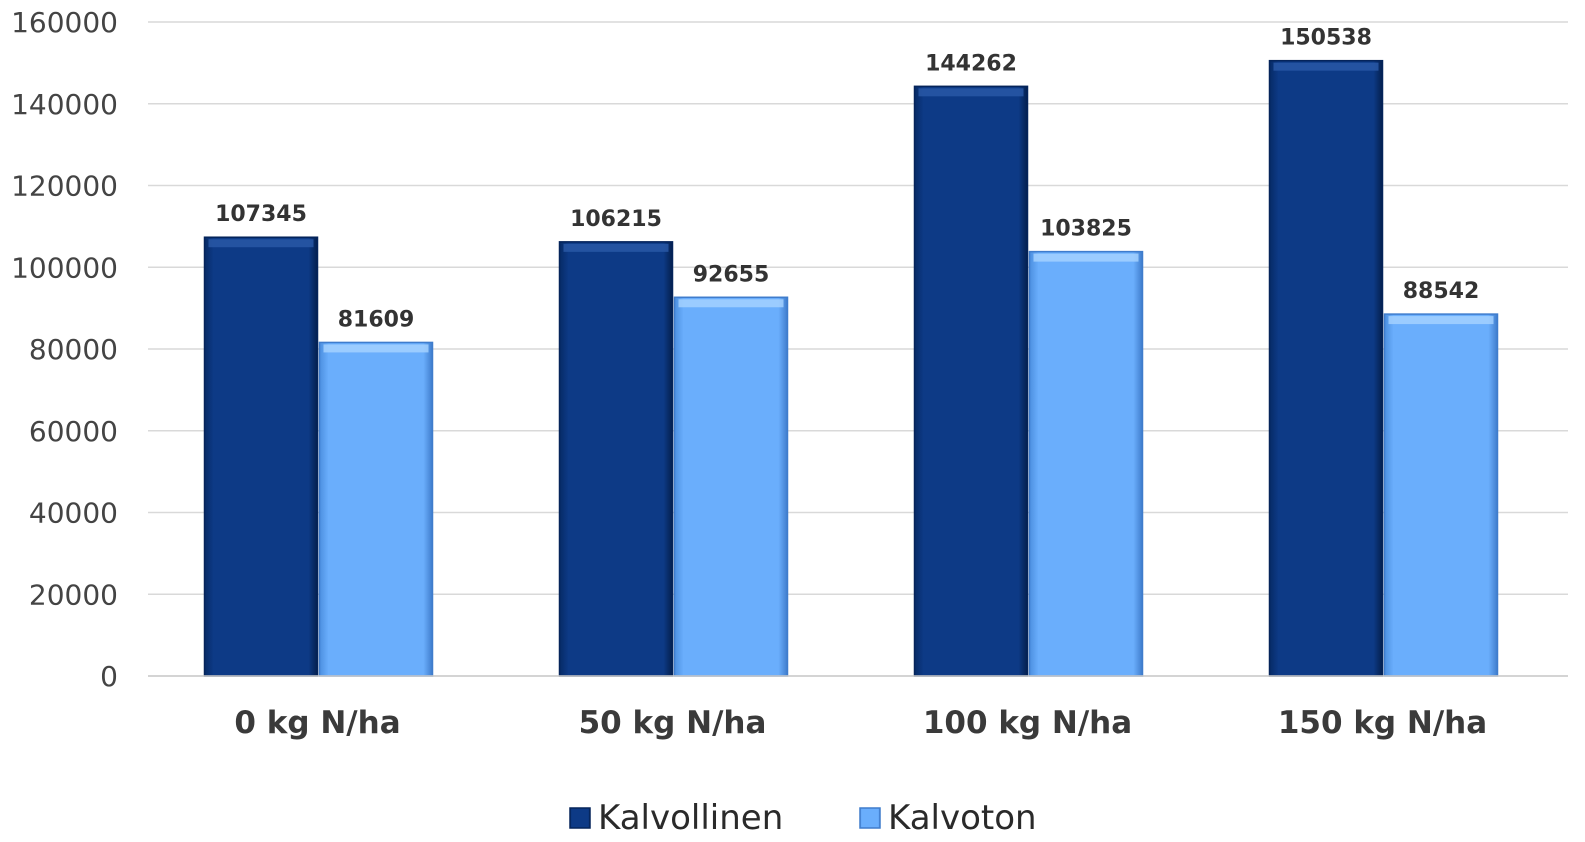 The image size is (1585, 842). I want to click on y-tick-label: 80000, so click(73, 349).